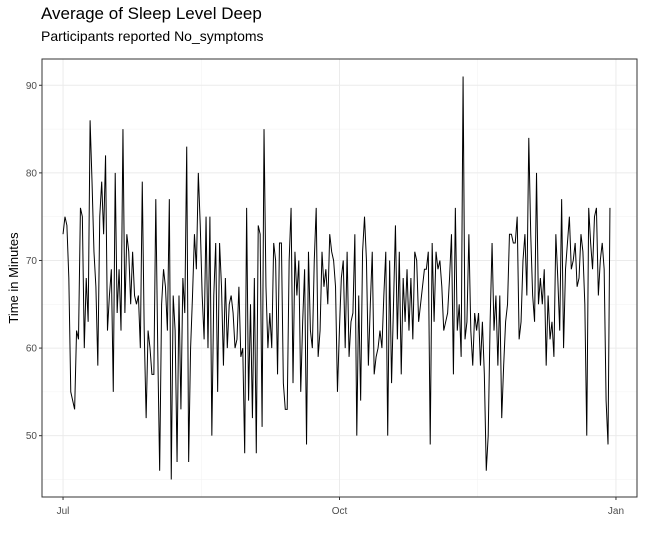 The height and width of the screenshot is (541, 645). What do you see at coordinates (63, 511) in the screenshot?
I see `x-tick-label: Jul` at bounding box center [63, 511].